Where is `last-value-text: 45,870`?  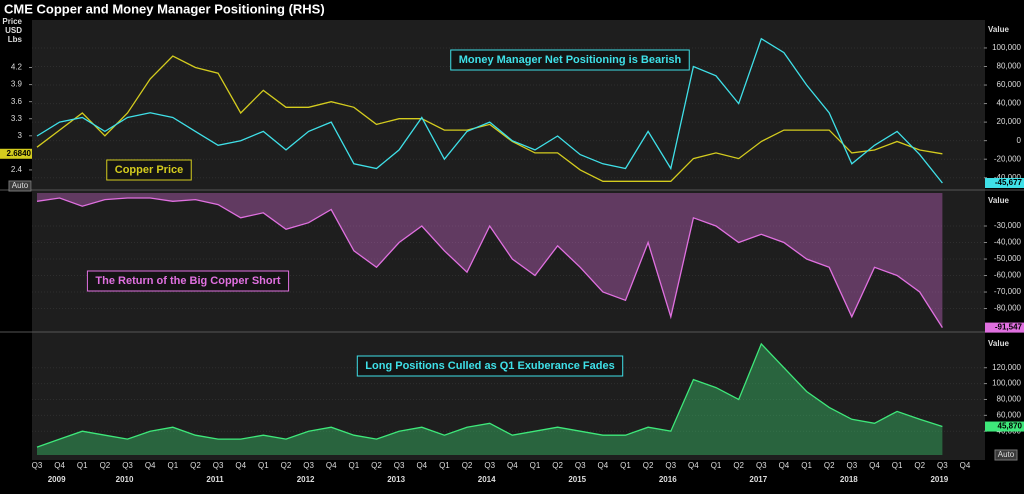 last-value-text: 45,870 is located at coordinates (1010, 426).